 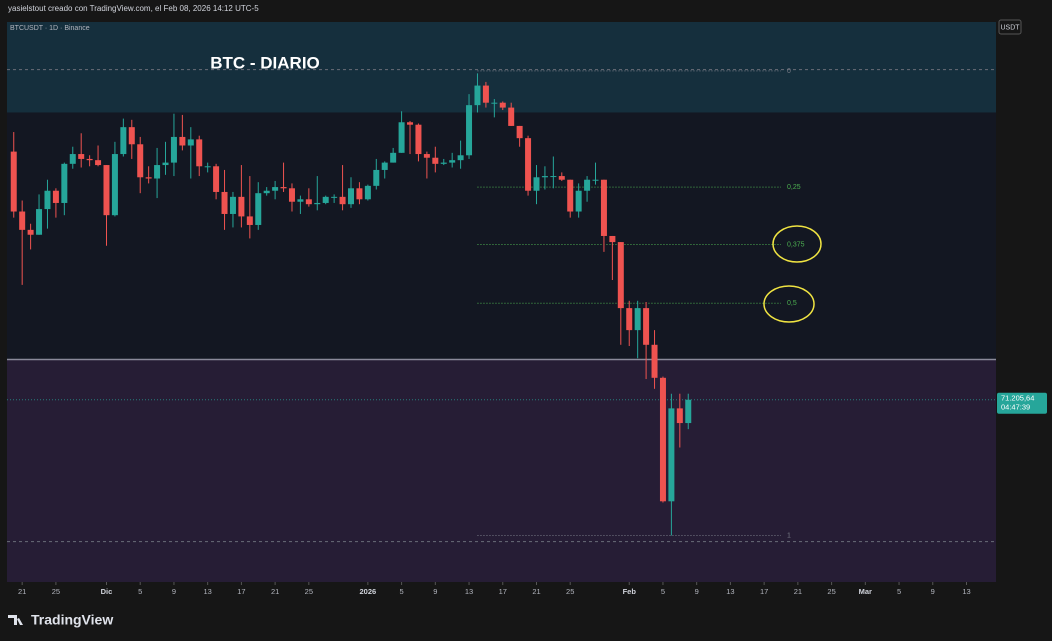 What do you see at coordinates (50, 28) in the screenshot?
I see `symbol: BTCUSDT · 1D · Binance` at bounding box center [50, 28].